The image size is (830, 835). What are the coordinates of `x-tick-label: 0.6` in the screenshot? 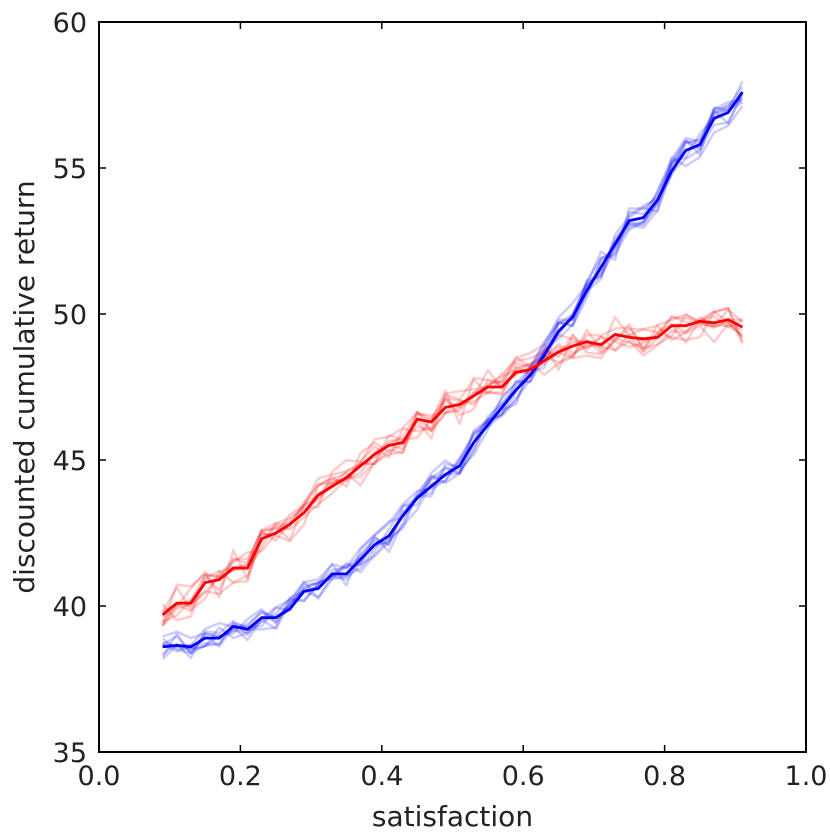 It's located at (523, 776).